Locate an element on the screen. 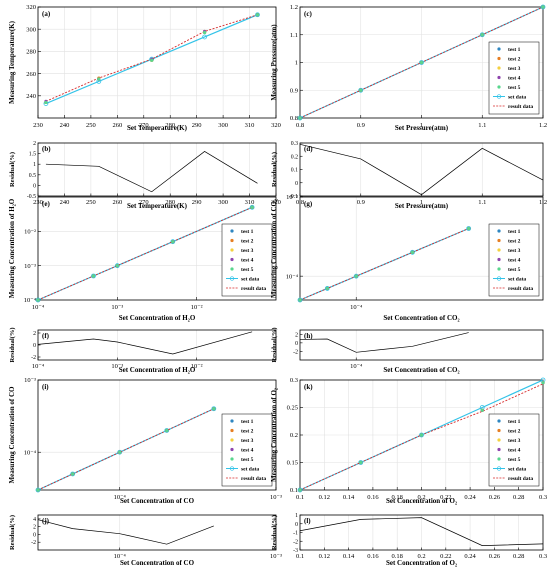 The width and height of the screenshot is (550, 576). x-tick-label: 0.24 is located at coordinates (470, 497).